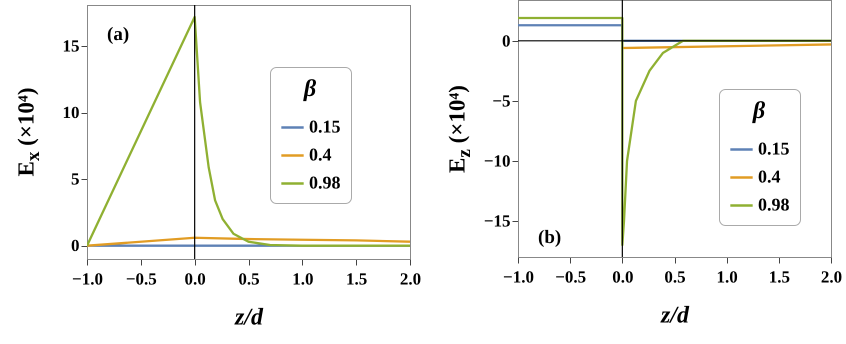  What do you see at coordinates (497, 220) in the screenshot?
I see `y-tick-label: −15` at bounding box center [497, 220].